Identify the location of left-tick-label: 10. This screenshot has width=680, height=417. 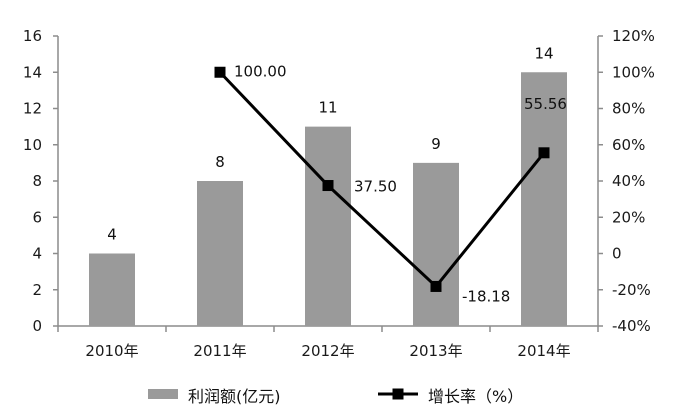
(32, 145).